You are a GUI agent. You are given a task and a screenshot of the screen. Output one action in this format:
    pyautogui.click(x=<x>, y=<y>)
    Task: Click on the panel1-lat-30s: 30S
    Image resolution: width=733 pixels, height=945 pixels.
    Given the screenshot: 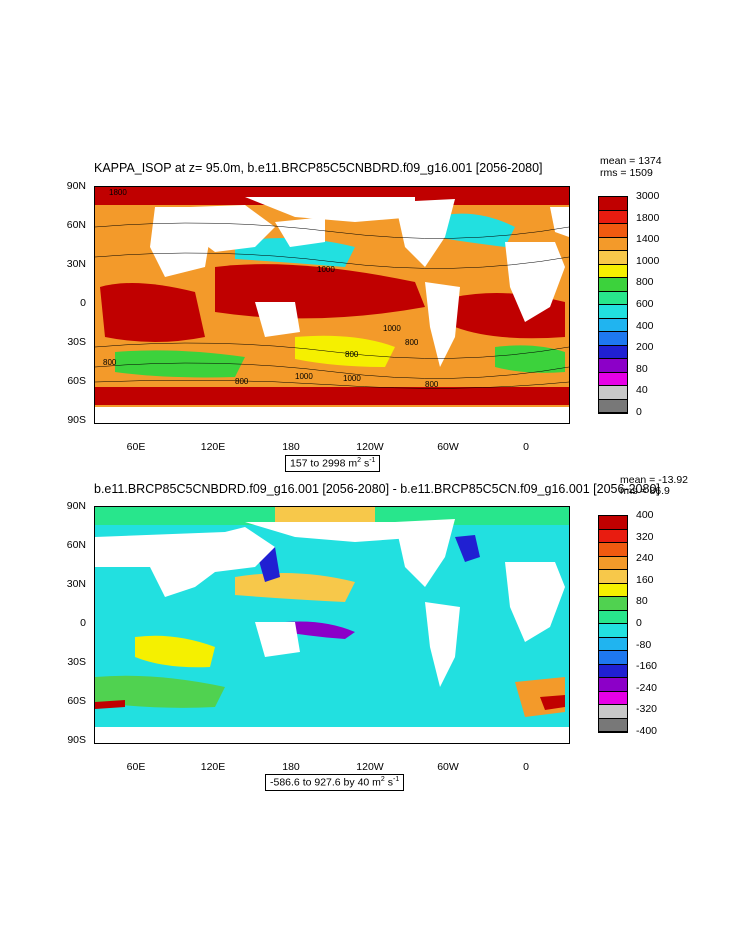 What is the action you would take?
    pyautogui.click(x=76, y=342)
    